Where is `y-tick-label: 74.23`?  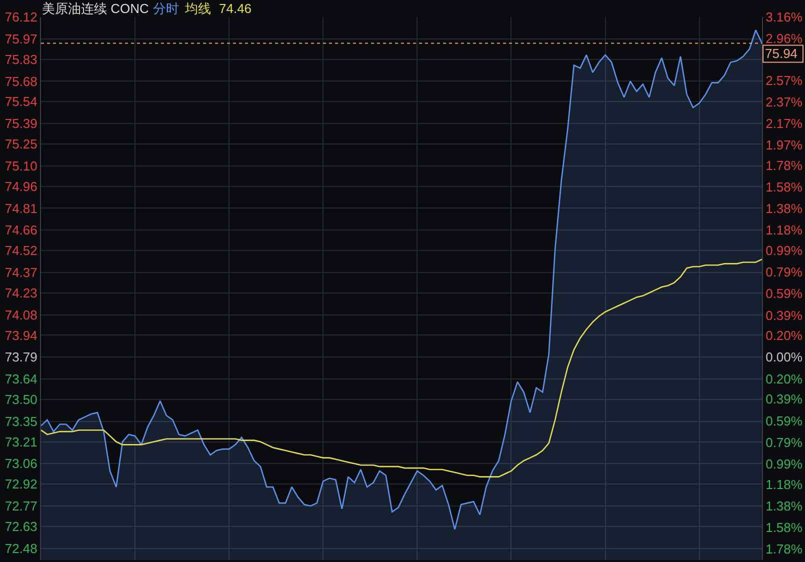 y-tick-label: 74.23 is located at coordinates (21, 292).